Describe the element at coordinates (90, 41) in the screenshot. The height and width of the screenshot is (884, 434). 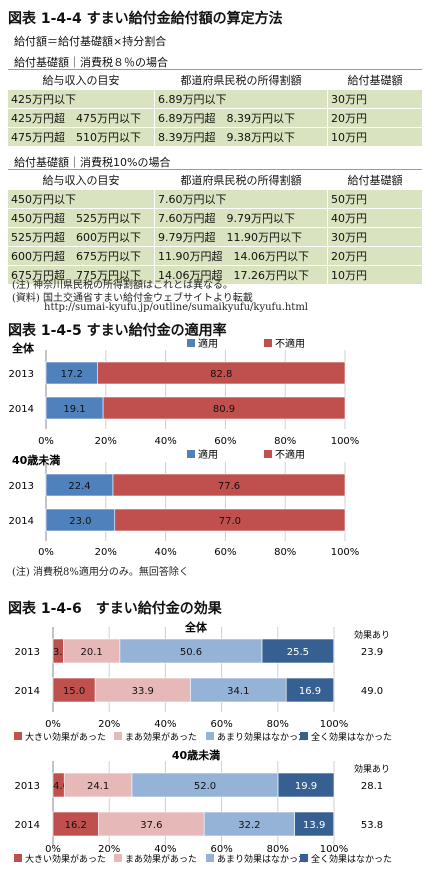
I see `formula-text: 給付額＝給付基礎額×持分割合` at that location.